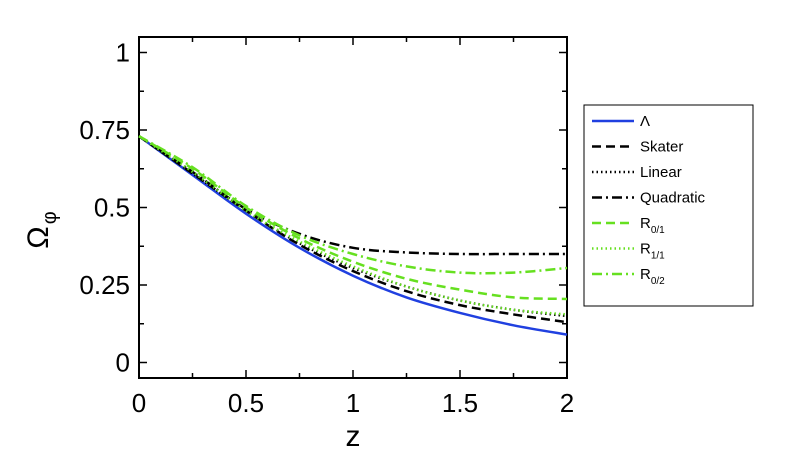 The height and width of the screenshot is (455, 789). I want to click on y-axis-label-sub: φ, so click(50, 217).